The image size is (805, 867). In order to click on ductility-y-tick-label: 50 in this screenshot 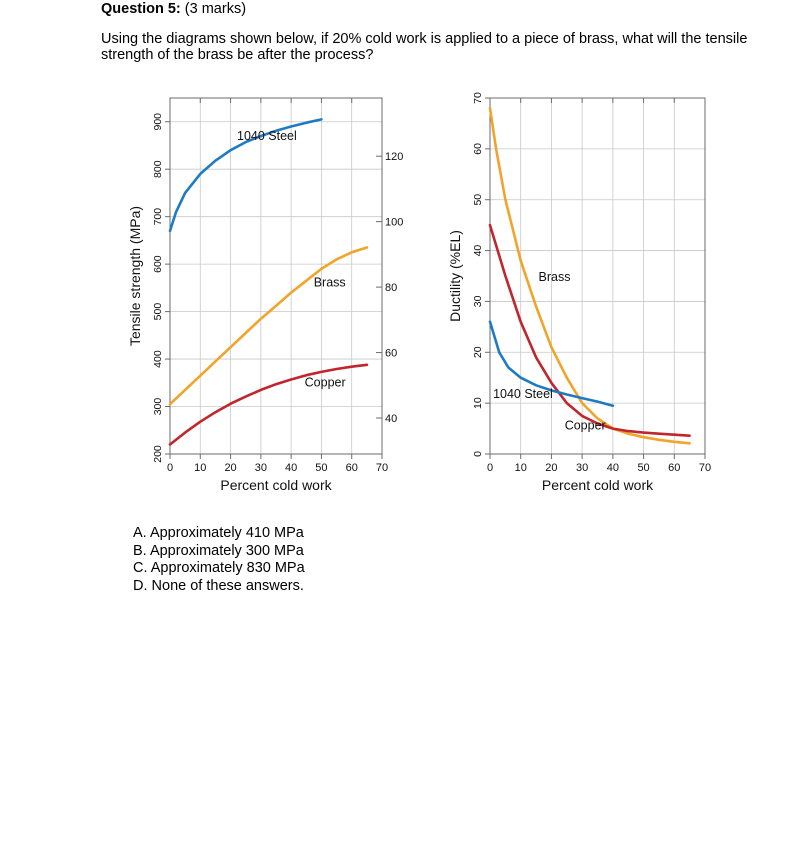, I will do `click(478, 200)`.